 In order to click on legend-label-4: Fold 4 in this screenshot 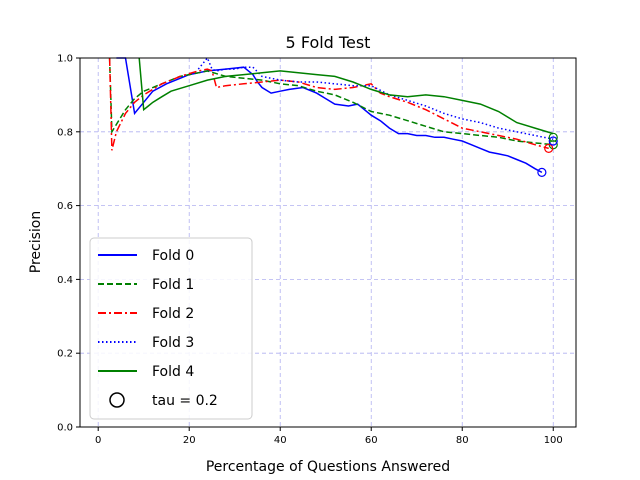, I will do `click(173, 372)`.